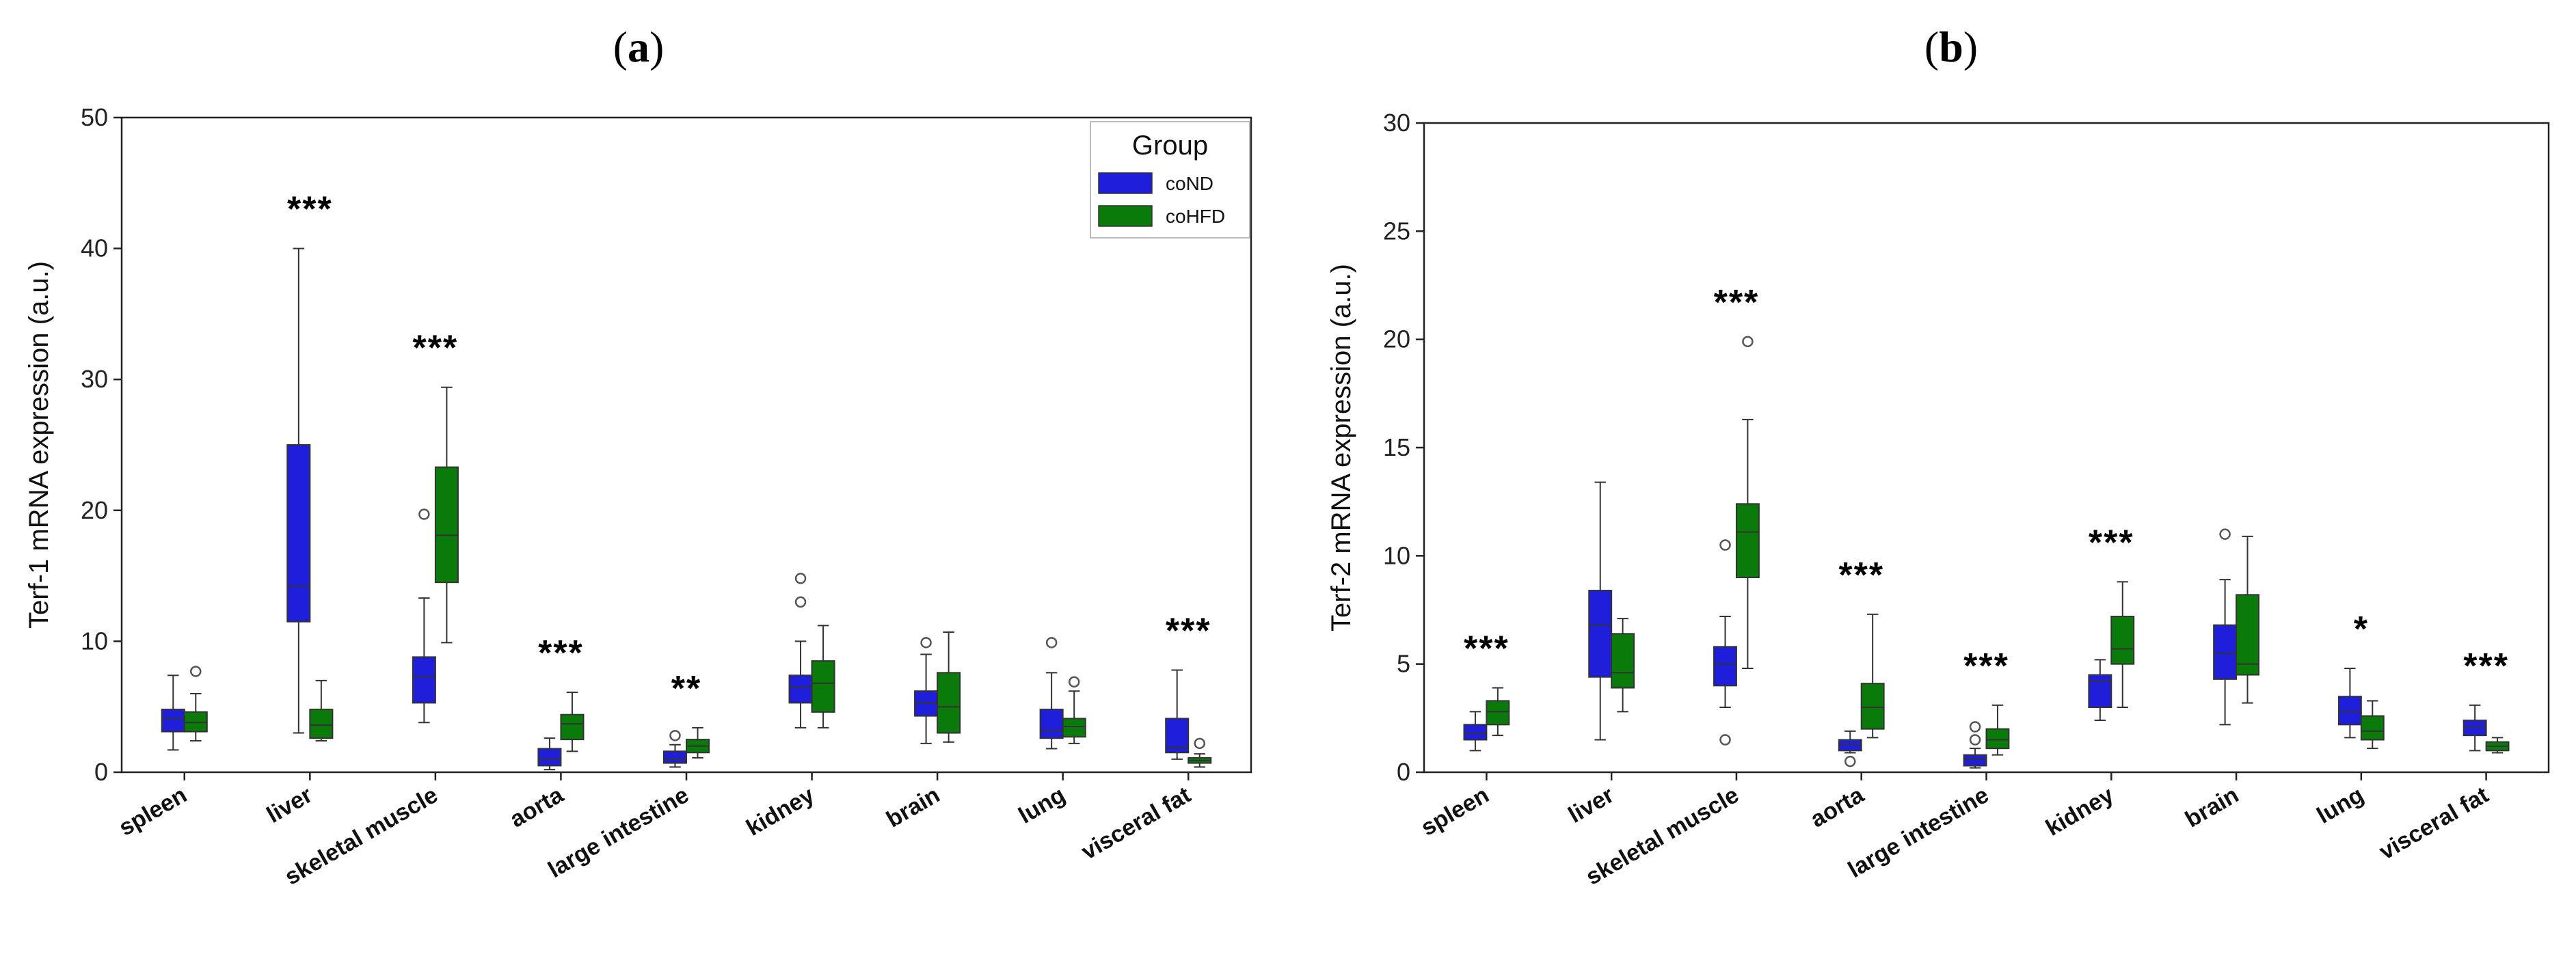 This screenshot has width=2576, height=967. Describe the element at coordinates (620, 47) in the screenshot. I see `panel-label-a-open: (` at that location.